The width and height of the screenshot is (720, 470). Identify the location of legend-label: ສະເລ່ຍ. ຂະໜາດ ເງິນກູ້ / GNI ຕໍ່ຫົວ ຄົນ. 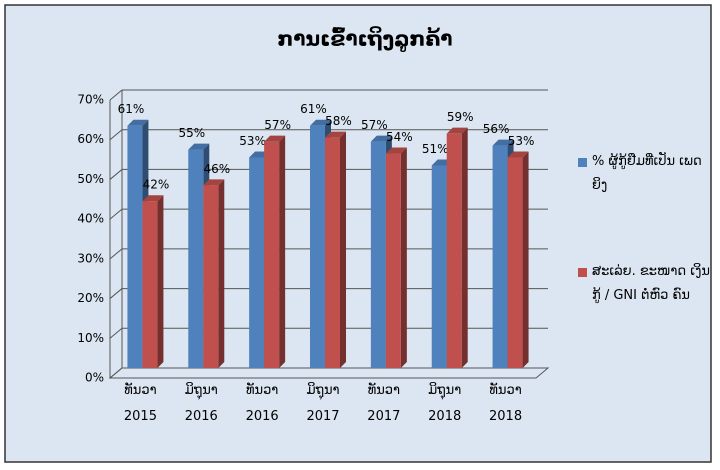
(651, 283).